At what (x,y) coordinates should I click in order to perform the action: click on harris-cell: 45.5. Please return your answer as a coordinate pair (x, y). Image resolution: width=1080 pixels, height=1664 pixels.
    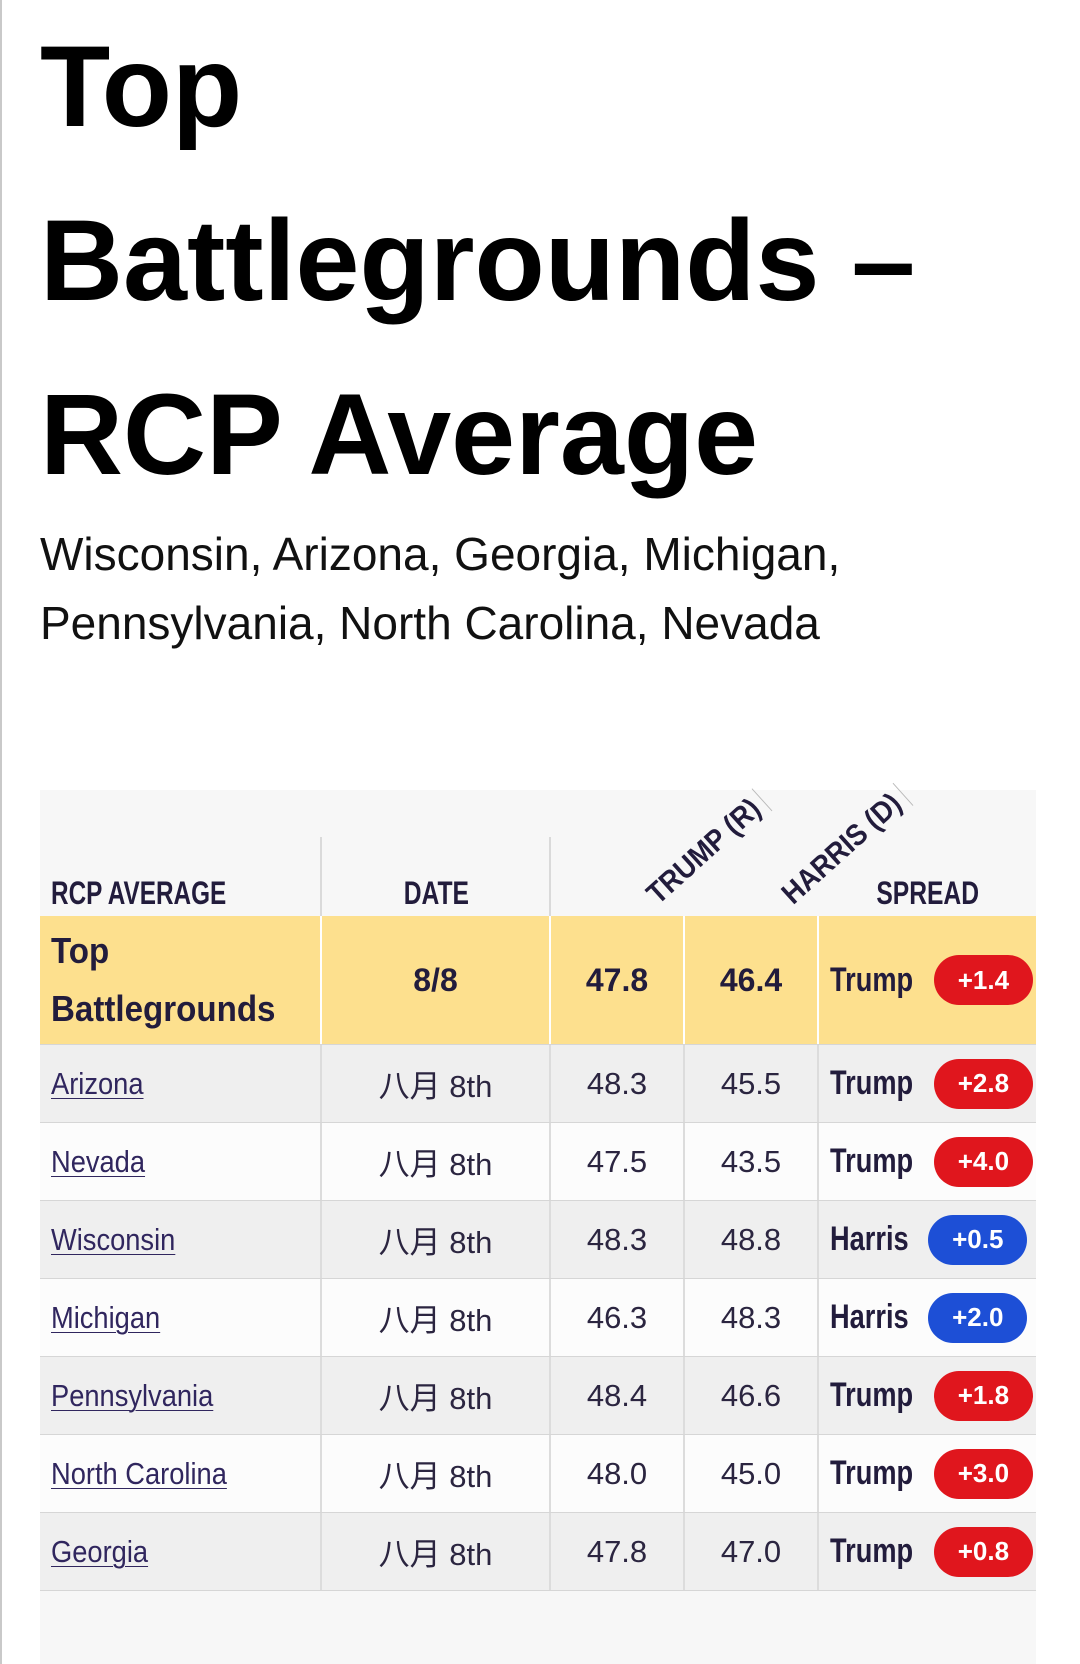
    Looking at the image, I should click on (752, 1083).